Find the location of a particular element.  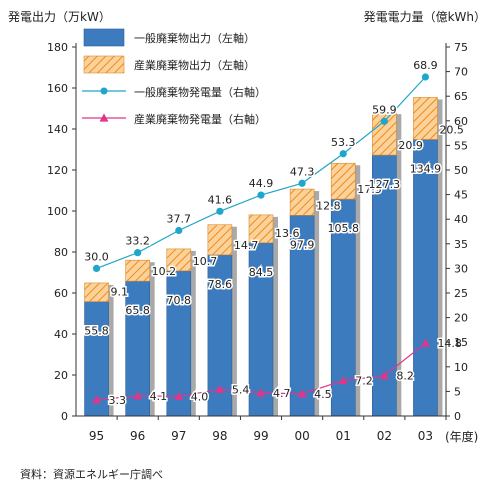

data-label-general-waste-output: 70.8 is located at coordinates (179, 300).